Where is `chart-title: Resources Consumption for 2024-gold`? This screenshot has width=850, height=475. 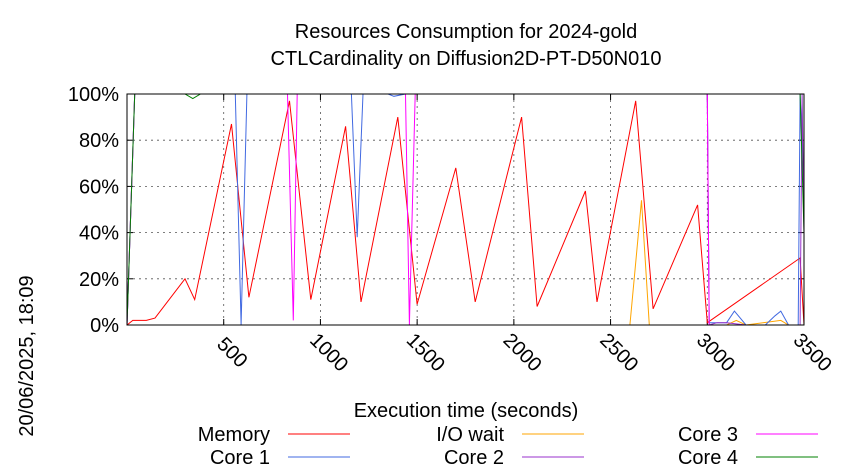 chart-title: Resources Consumption for 2024-gold is located at coordinates (466, 32).